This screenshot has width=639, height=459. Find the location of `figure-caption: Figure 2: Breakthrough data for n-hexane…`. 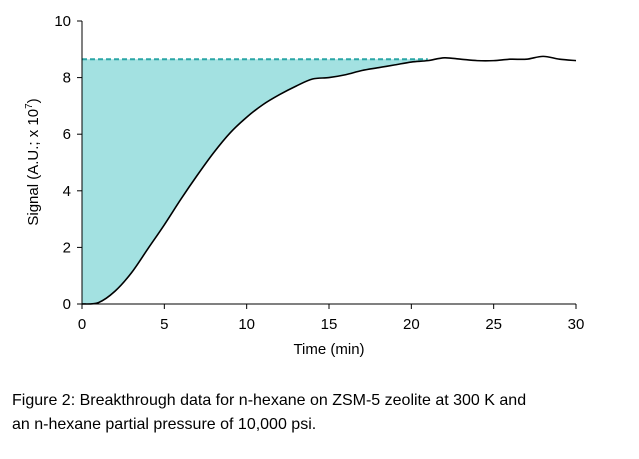

figure-caption: Figure 2: Breakthrough data for n-hexane… is located at coordinates (319, 413).